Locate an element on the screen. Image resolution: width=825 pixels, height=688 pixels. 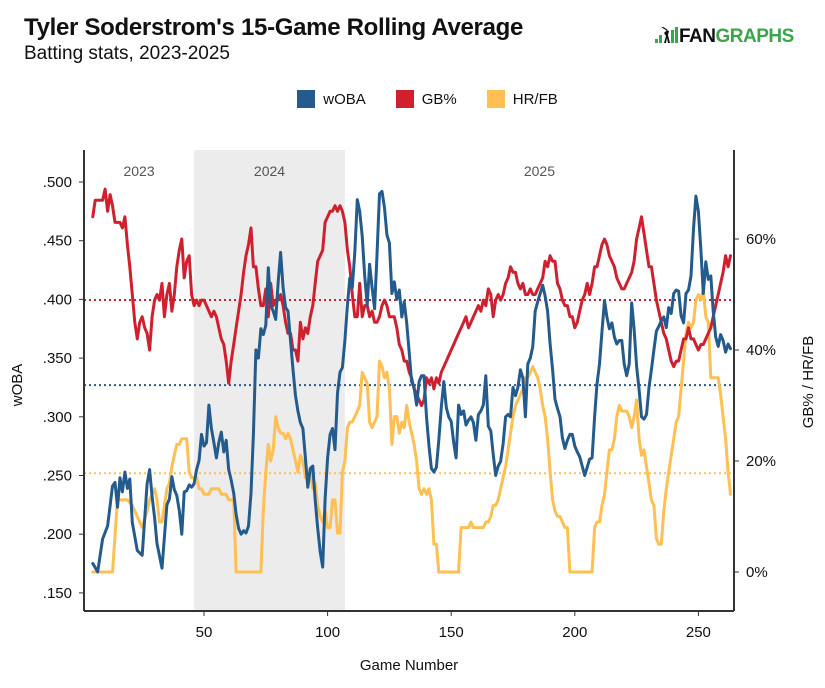
chart-subtitle: Batting stats, 2023-2025 is located at coordinates (127, 53).